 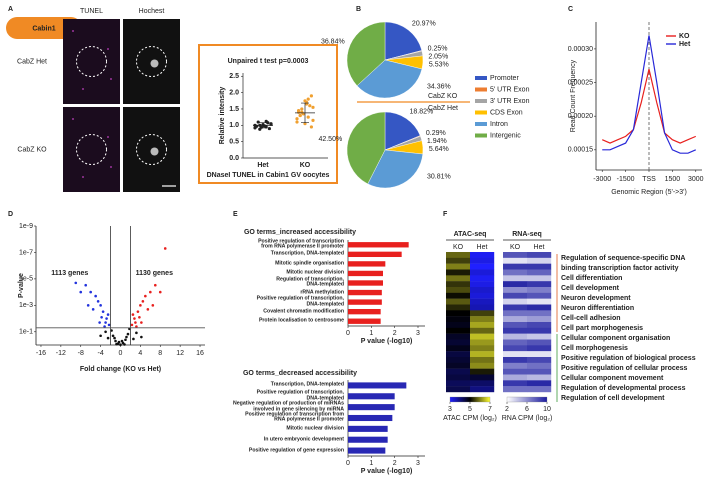 I want to click on heatmap-title: RNA-seq, so click(x=527, y=234).